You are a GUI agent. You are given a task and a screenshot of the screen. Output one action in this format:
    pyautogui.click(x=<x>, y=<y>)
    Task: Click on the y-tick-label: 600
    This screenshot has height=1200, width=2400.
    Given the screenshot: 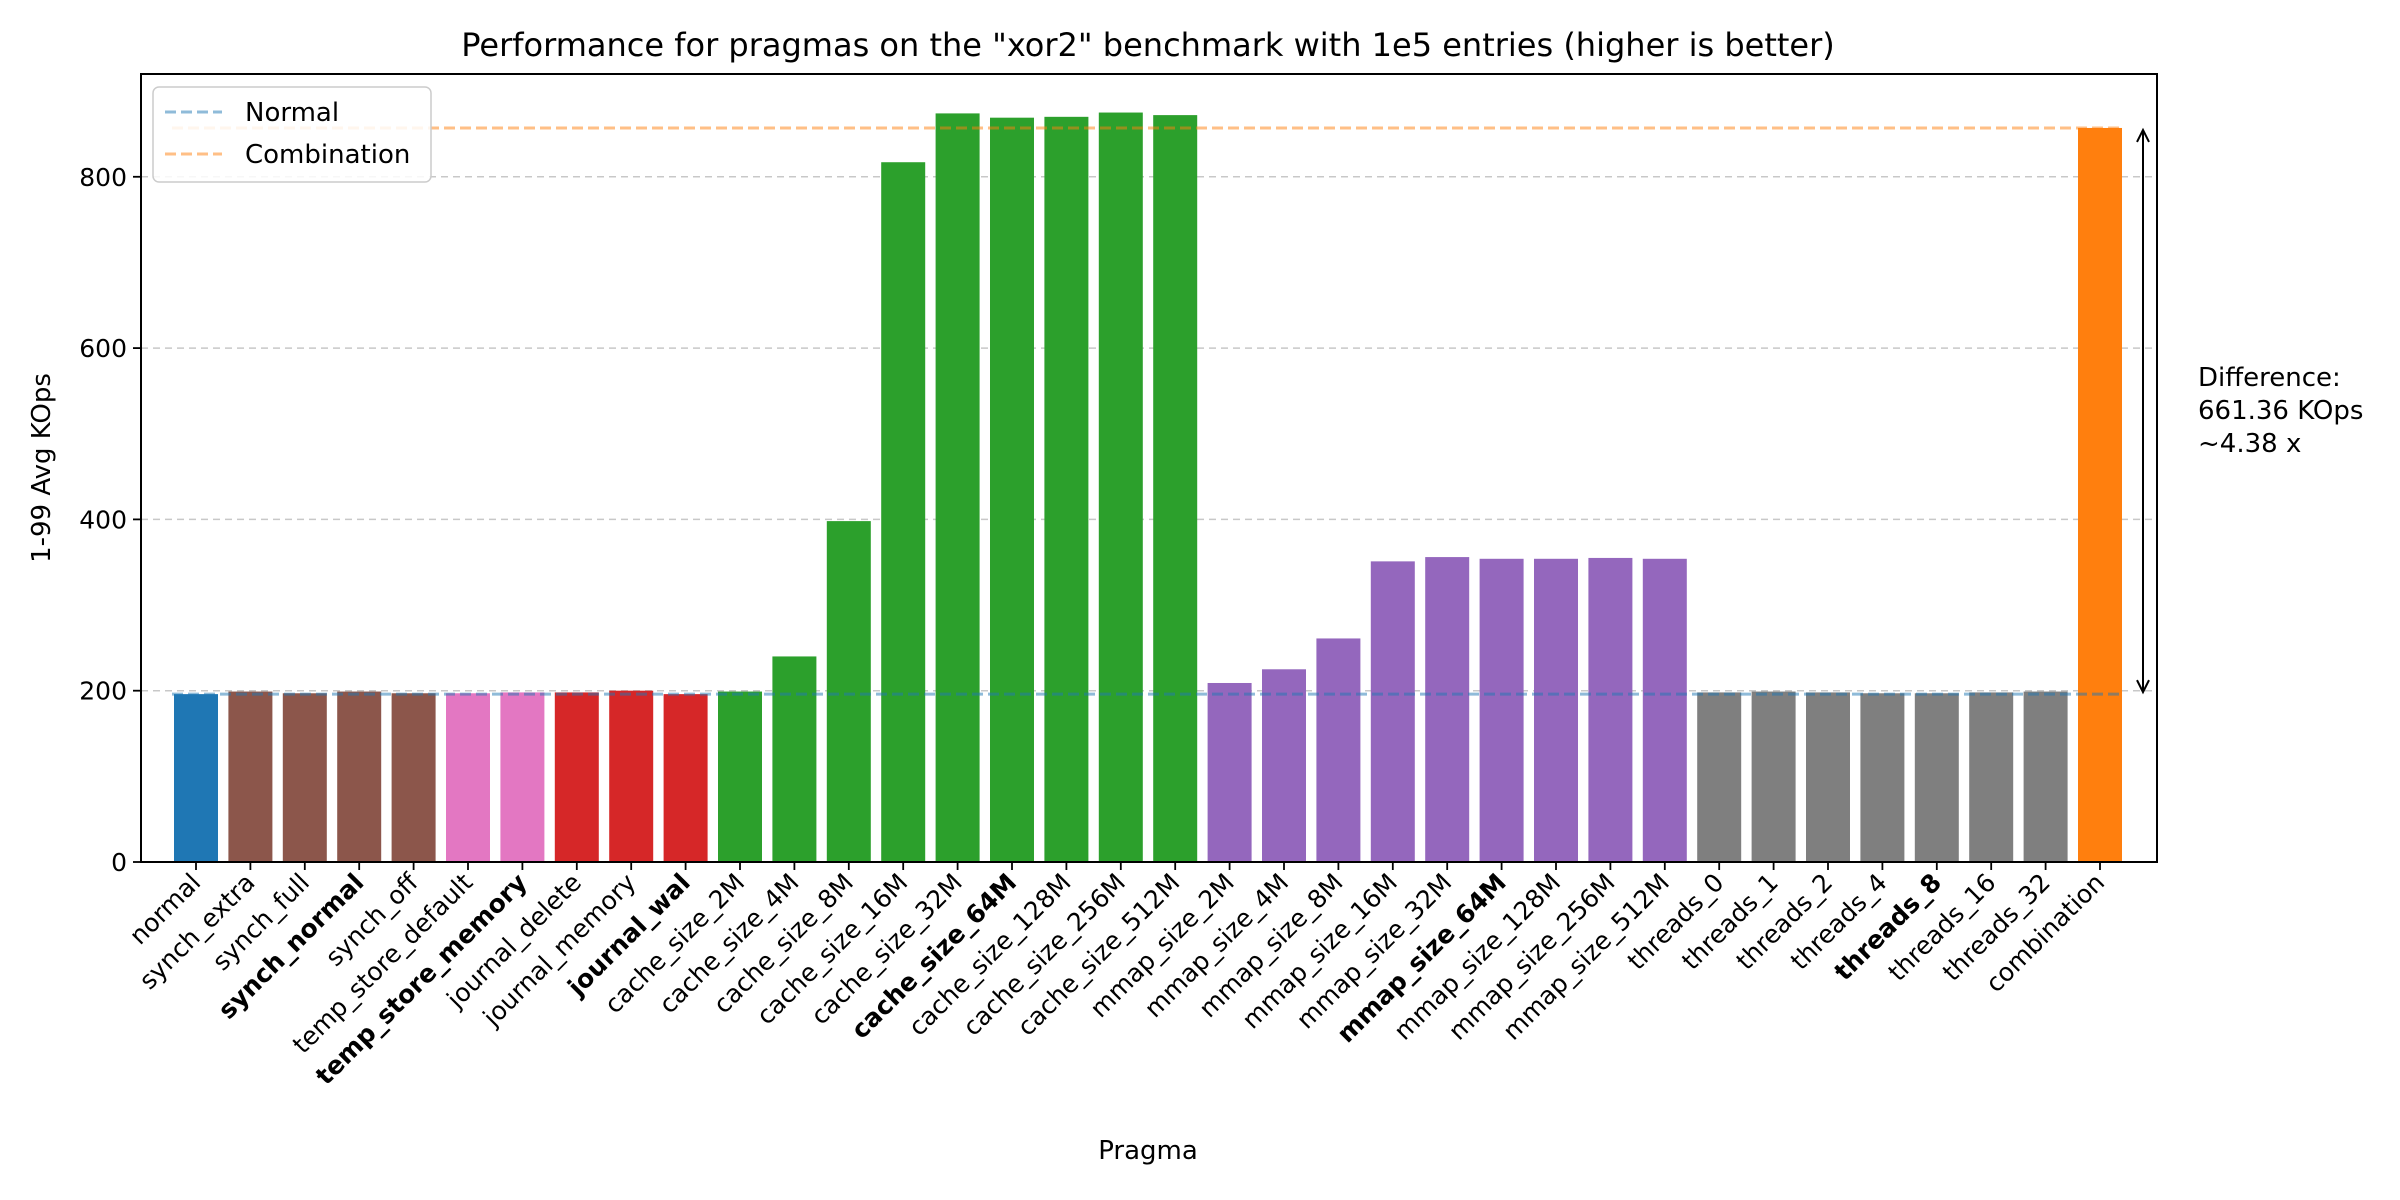 What is the action you would take?
    pyautogui.click(x=103, y=348)
    